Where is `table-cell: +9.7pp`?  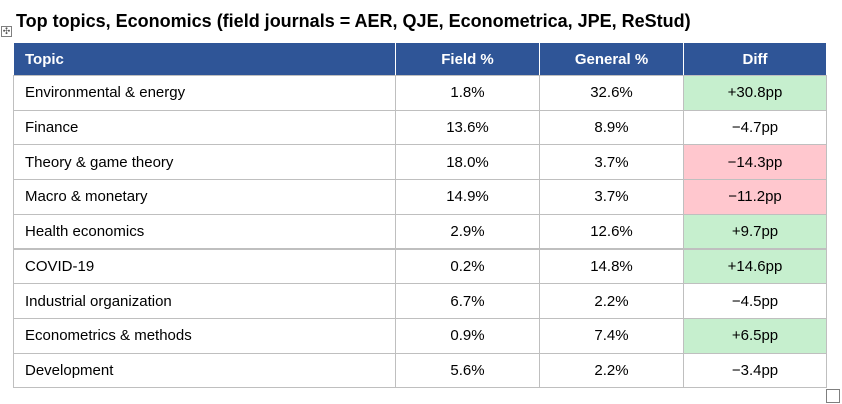 table-cell: +9.7pp is located at coordinates (755, 231).